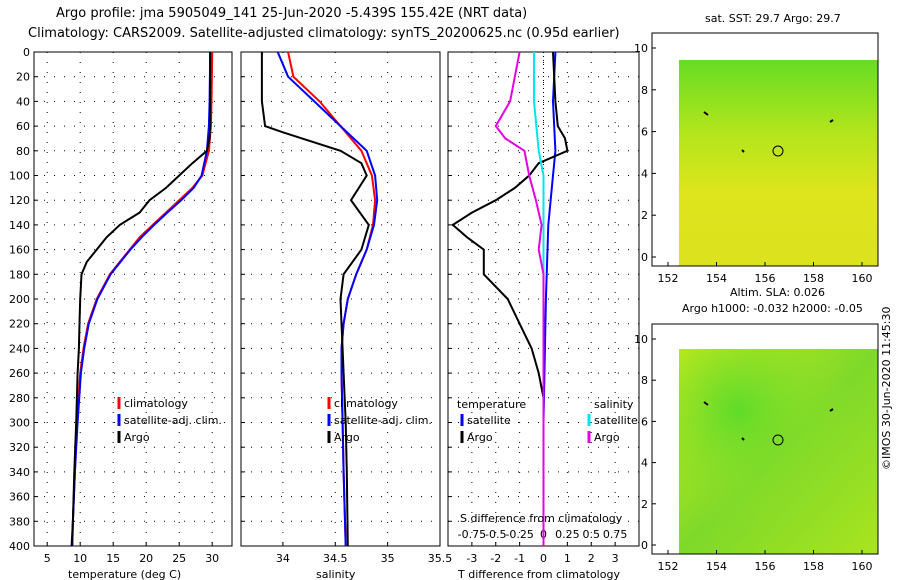  I want to click on x-top-tick-label: 0.75, so click(615, 534).